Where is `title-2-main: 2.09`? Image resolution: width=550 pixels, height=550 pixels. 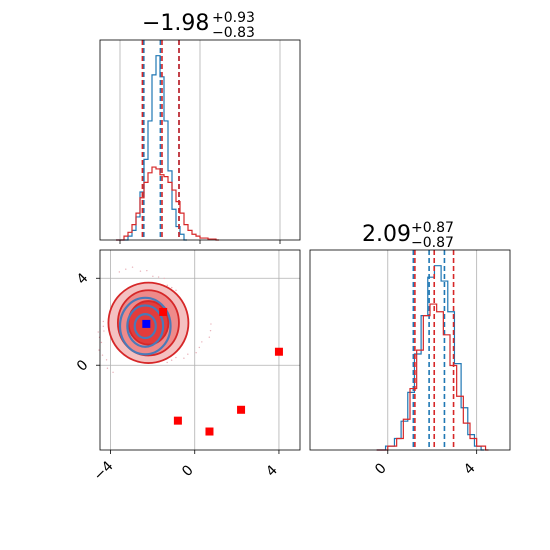 title-2-main: 2.09 is located at coordinates (386, 234).